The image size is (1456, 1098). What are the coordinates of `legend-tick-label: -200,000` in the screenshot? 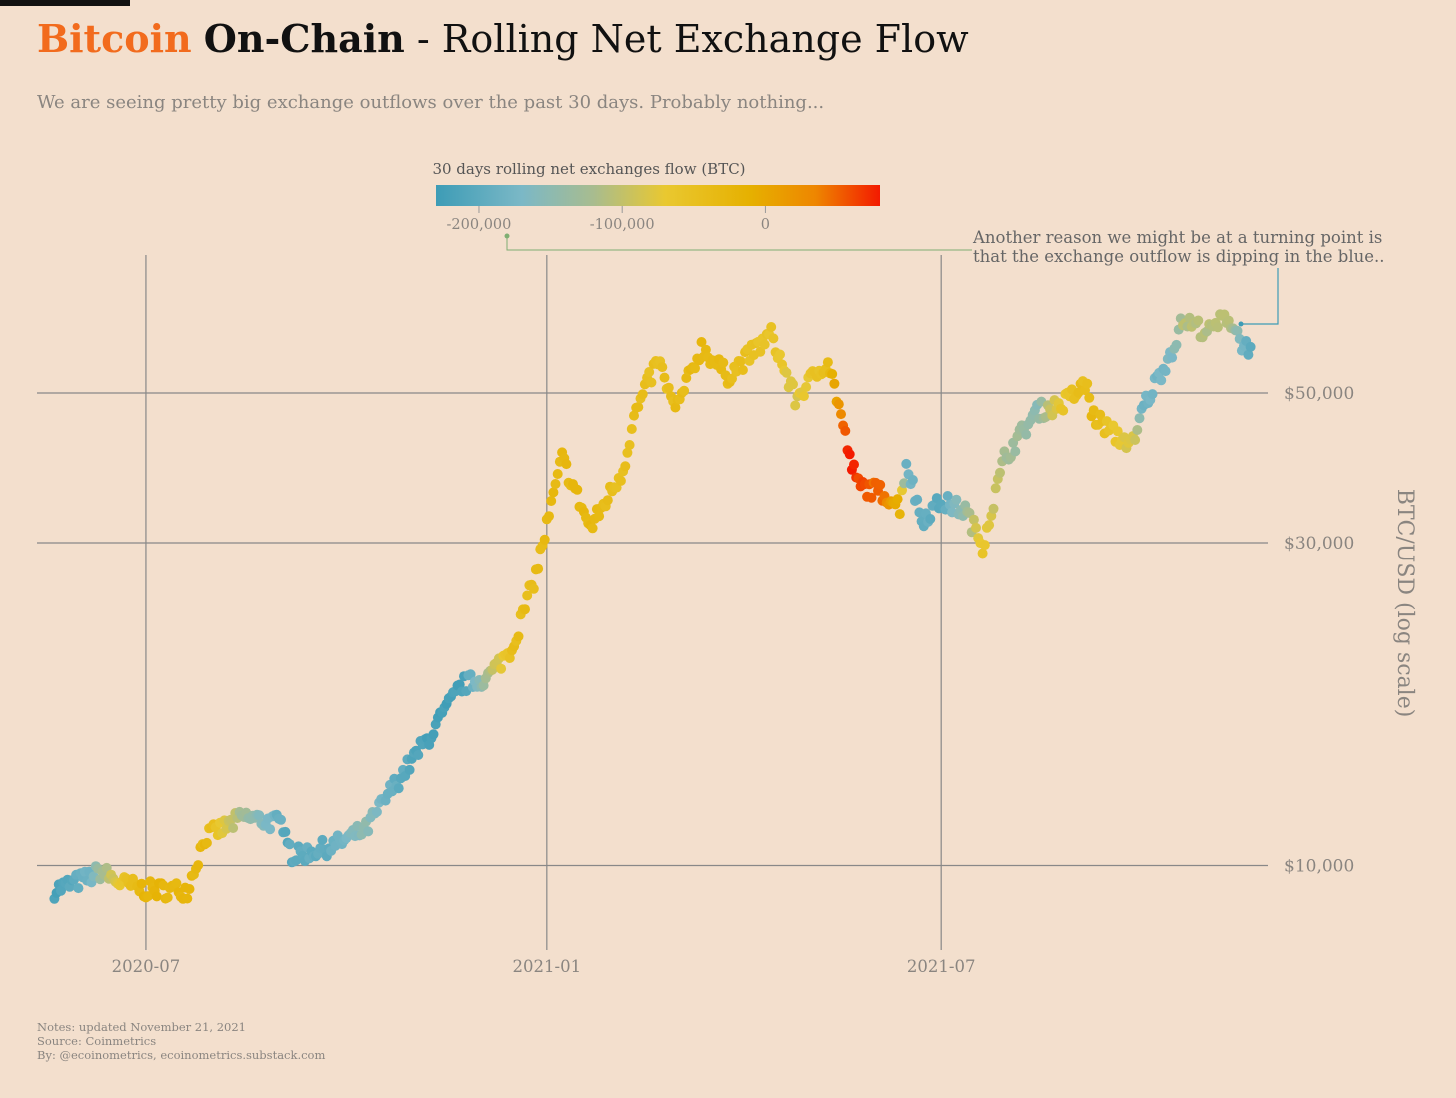 It's located at (479, 225).